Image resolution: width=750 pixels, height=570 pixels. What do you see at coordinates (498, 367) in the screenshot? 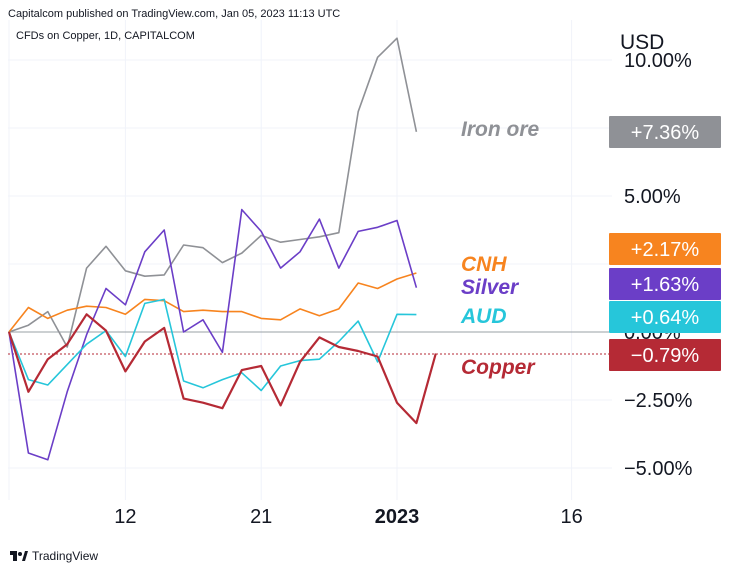
I see `series-name-copper: Copper` at bounding box center [498, 367].